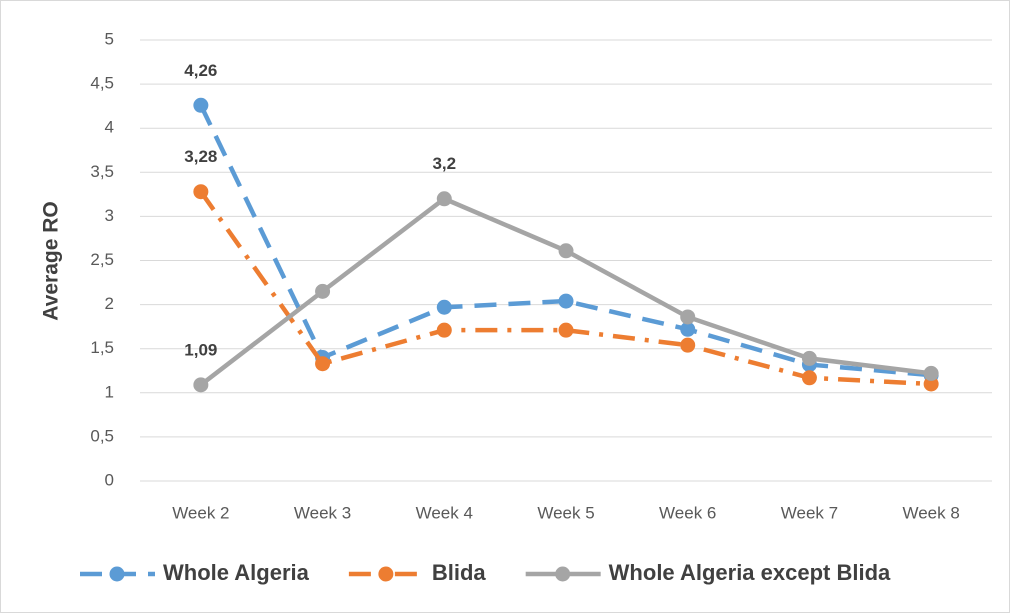 This screenshot has width=1011, height=614. What do you see at coordinates (109, 38) in the screenshot?
I see `y-tick-label: 5` at bounding box center [109, 38].